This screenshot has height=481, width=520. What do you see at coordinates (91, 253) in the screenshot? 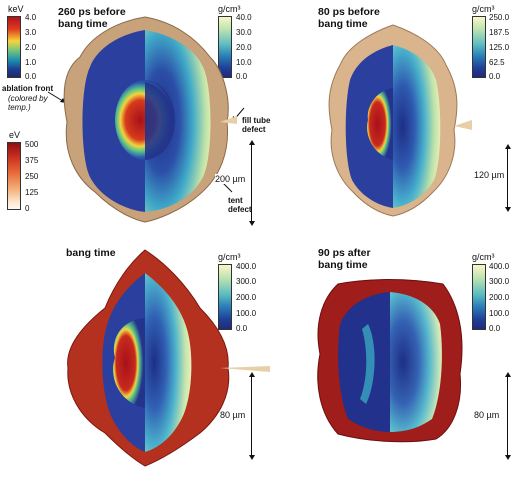
I see `panel-title: bang time` at bounding box center [91, 253].